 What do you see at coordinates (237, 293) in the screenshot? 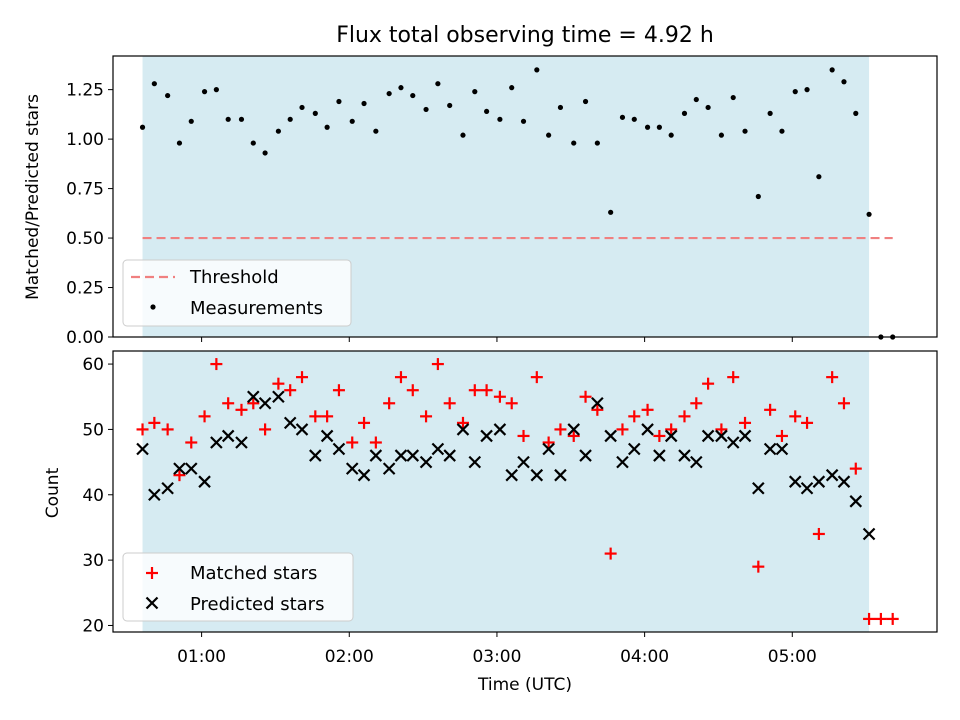
I see `top-legend-box` at bounding box center [237, 293].